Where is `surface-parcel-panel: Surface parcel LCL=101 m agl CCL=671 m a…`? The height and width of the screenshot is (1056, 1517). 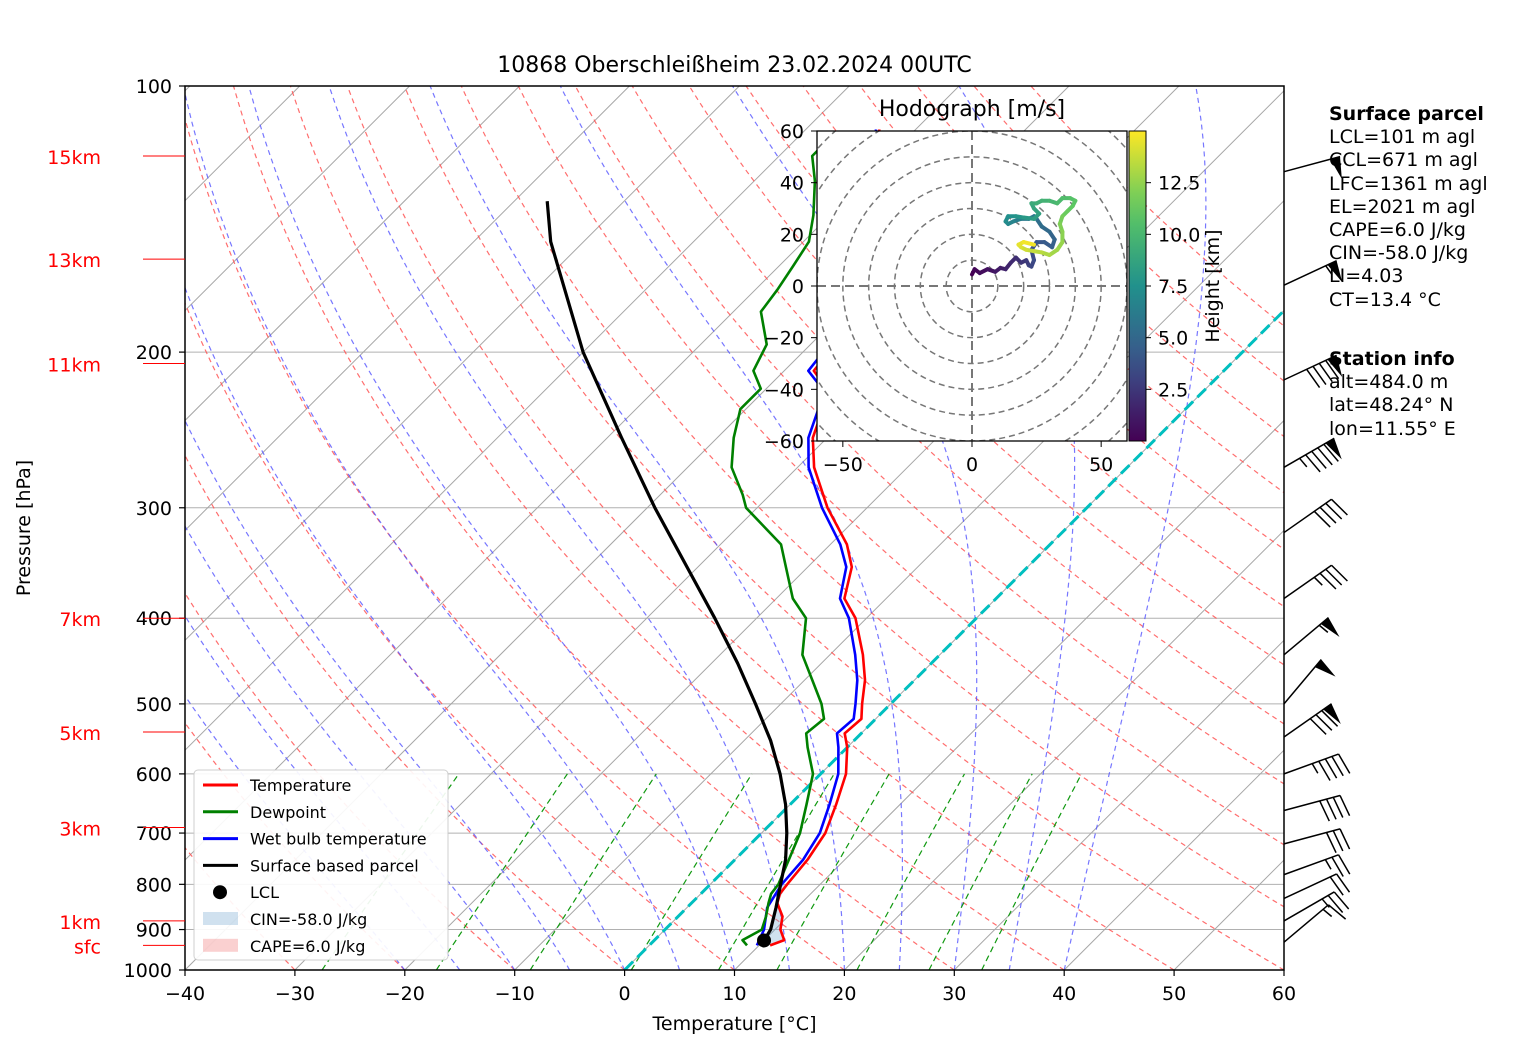
surface-parcel-panel: Surface parcel LCL=101 m agl CCL=671 m a… is located at coordinates (1408, 207).